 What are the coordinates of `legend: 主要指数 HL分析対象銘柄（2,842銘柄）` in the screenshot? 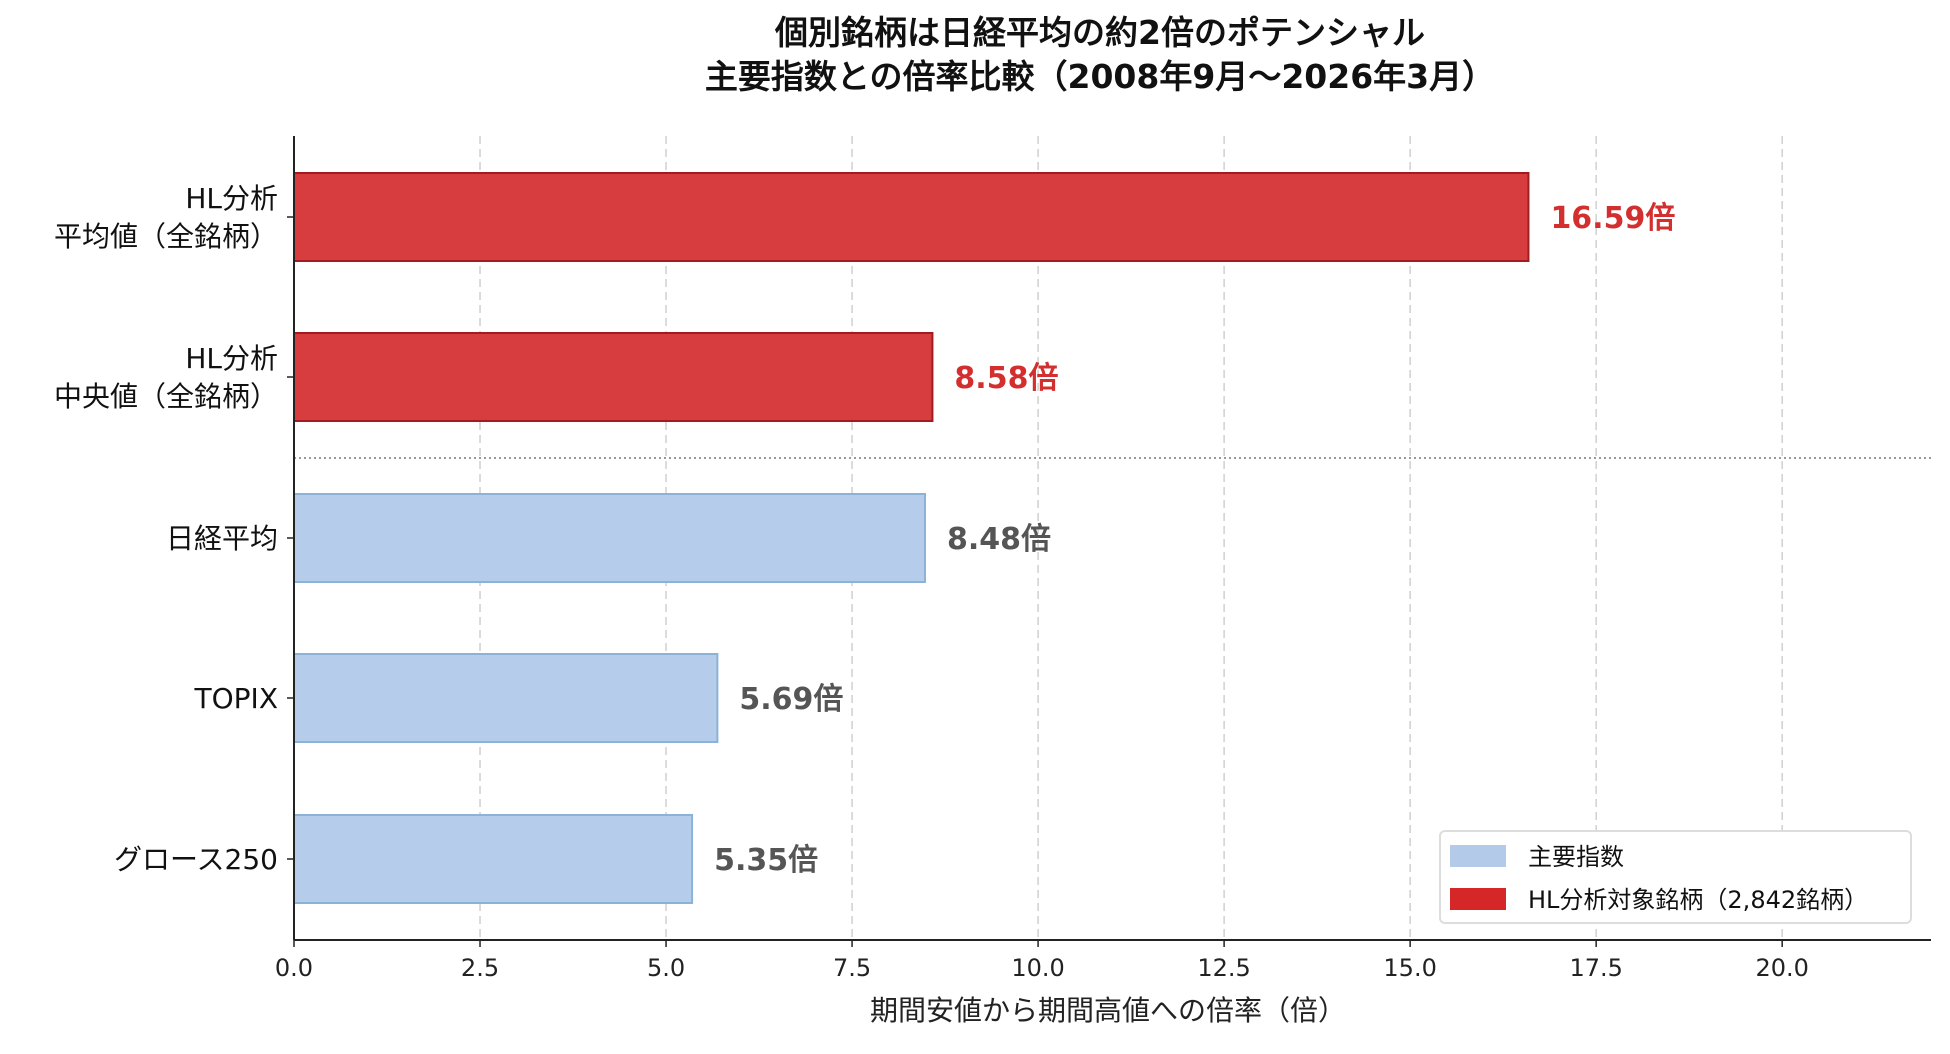 It's located at (1675, 877).